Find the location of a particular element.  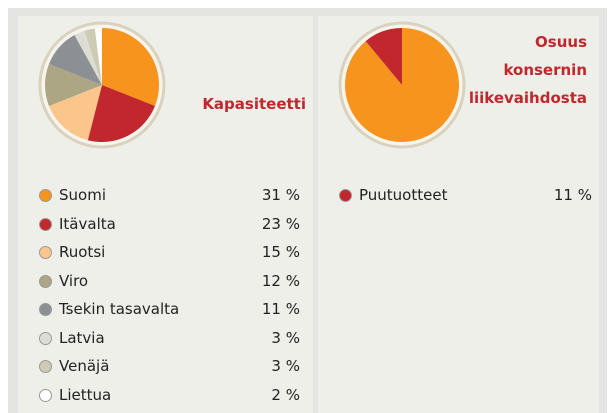

value-label: 12 % is located at coordinates (280, 280).